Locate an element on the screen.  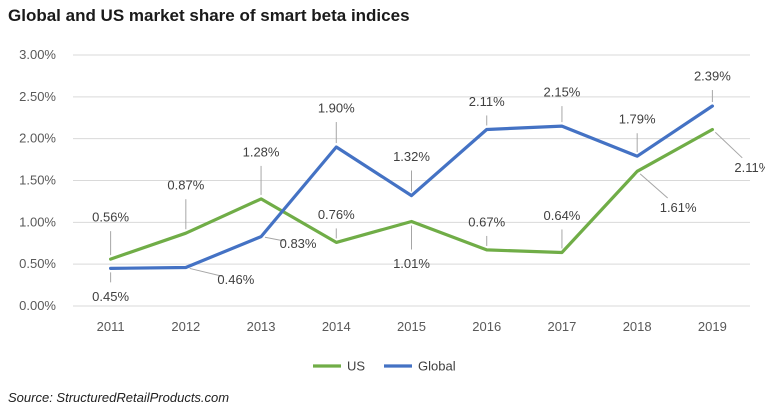
y-tick-label: 2.50% is located at coordinates (37, 96).